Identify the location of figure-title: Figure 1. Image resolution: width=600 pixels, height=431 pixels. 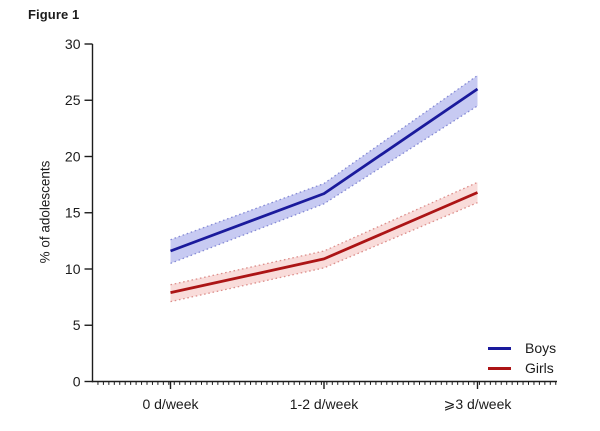
(54, 14).